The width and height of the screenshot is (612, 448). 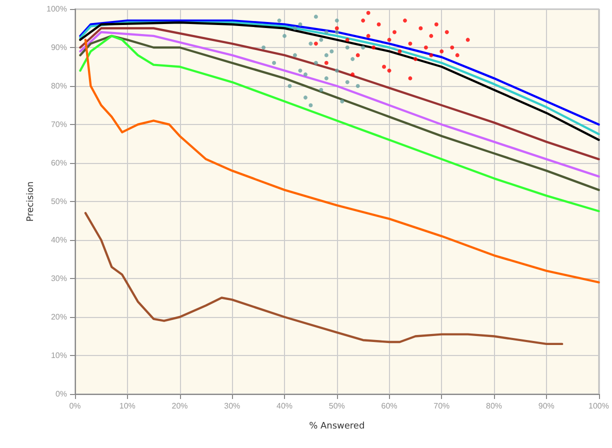 I want to click on y-tick-label: 50%, so click(x=58, y=201).